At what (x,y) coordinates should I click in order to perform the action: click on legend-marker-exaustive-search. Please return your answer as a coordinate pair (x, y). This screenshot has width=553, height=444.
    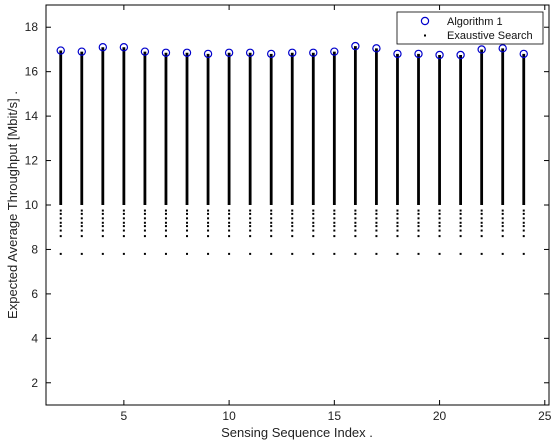
    Looking at the image, I should click on (425, 35).